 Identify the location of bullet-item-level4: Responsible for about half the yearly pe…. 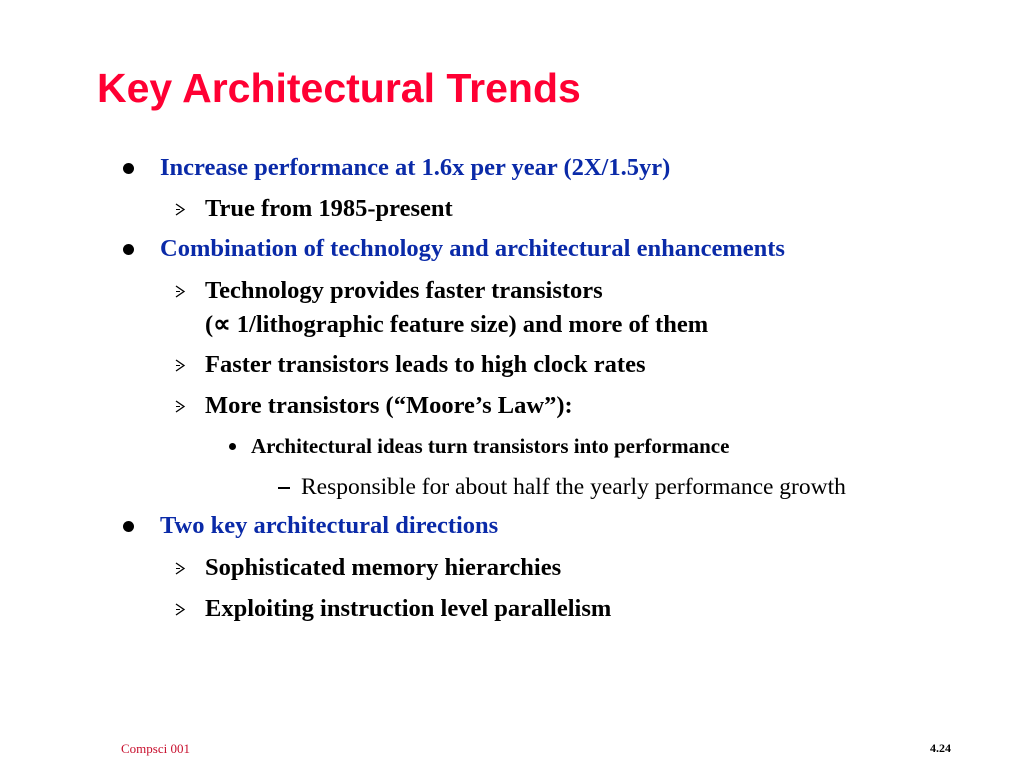
(573, 487).